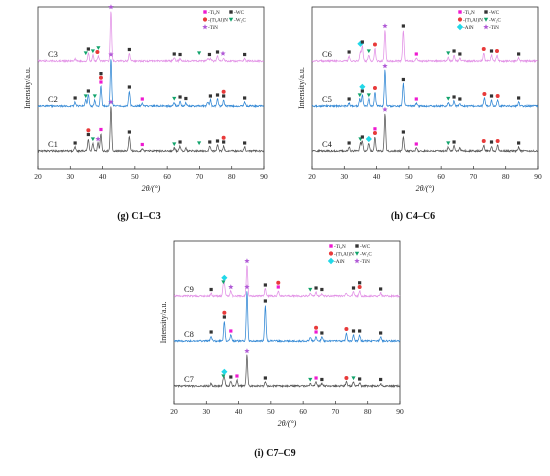 Image resolution: width=550 pixels, height=476 pixels. Describe the element at coordinates (468, 28) in the screenshot. I see `legend-label: -AlN` at that location.